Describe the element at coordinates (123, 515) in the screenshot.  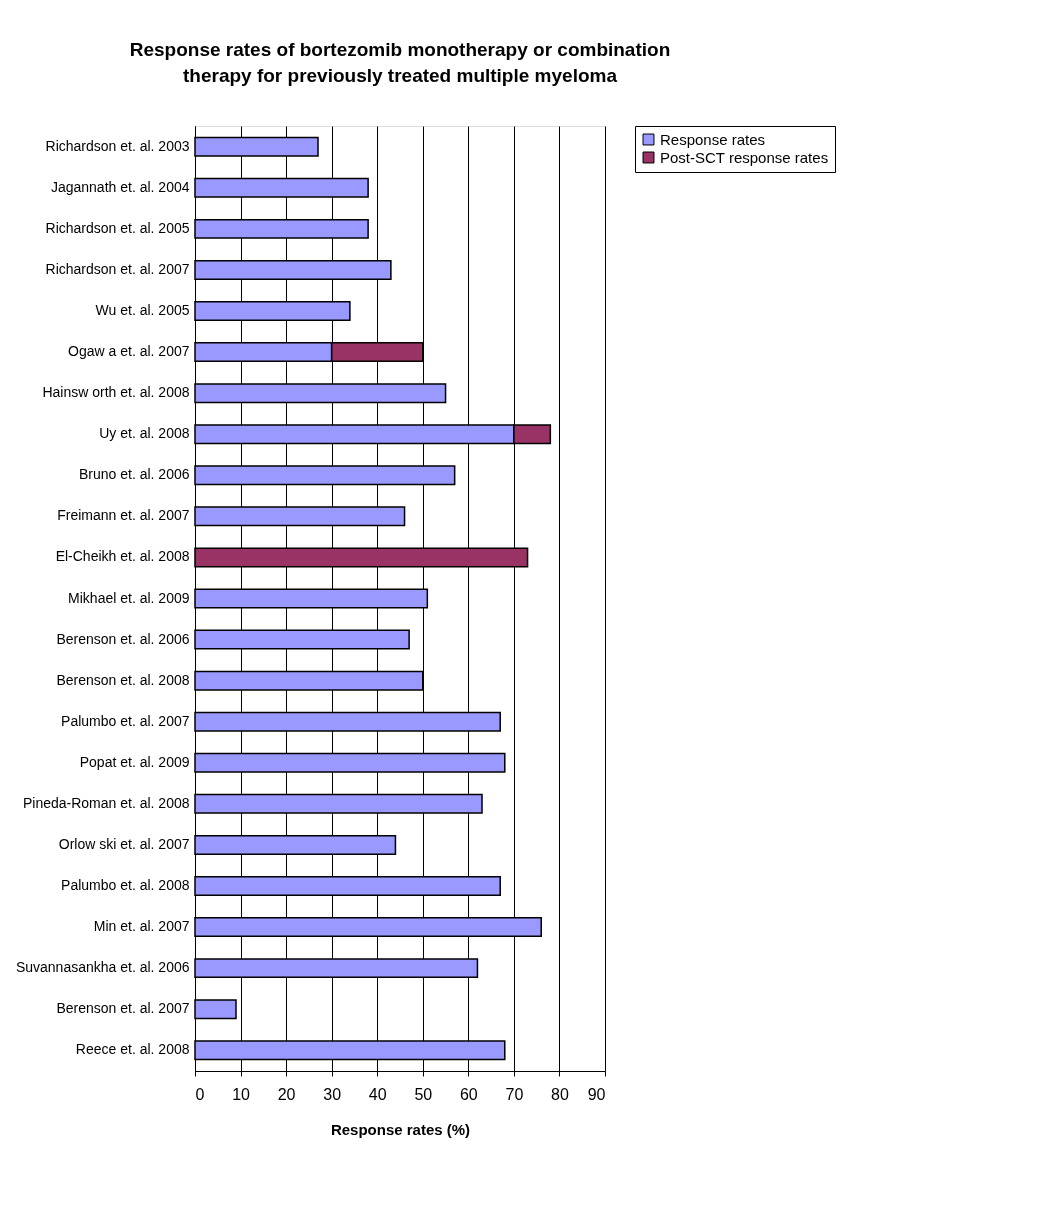
I see `y-tick-label: Freimann et. al. 2007` at that location.